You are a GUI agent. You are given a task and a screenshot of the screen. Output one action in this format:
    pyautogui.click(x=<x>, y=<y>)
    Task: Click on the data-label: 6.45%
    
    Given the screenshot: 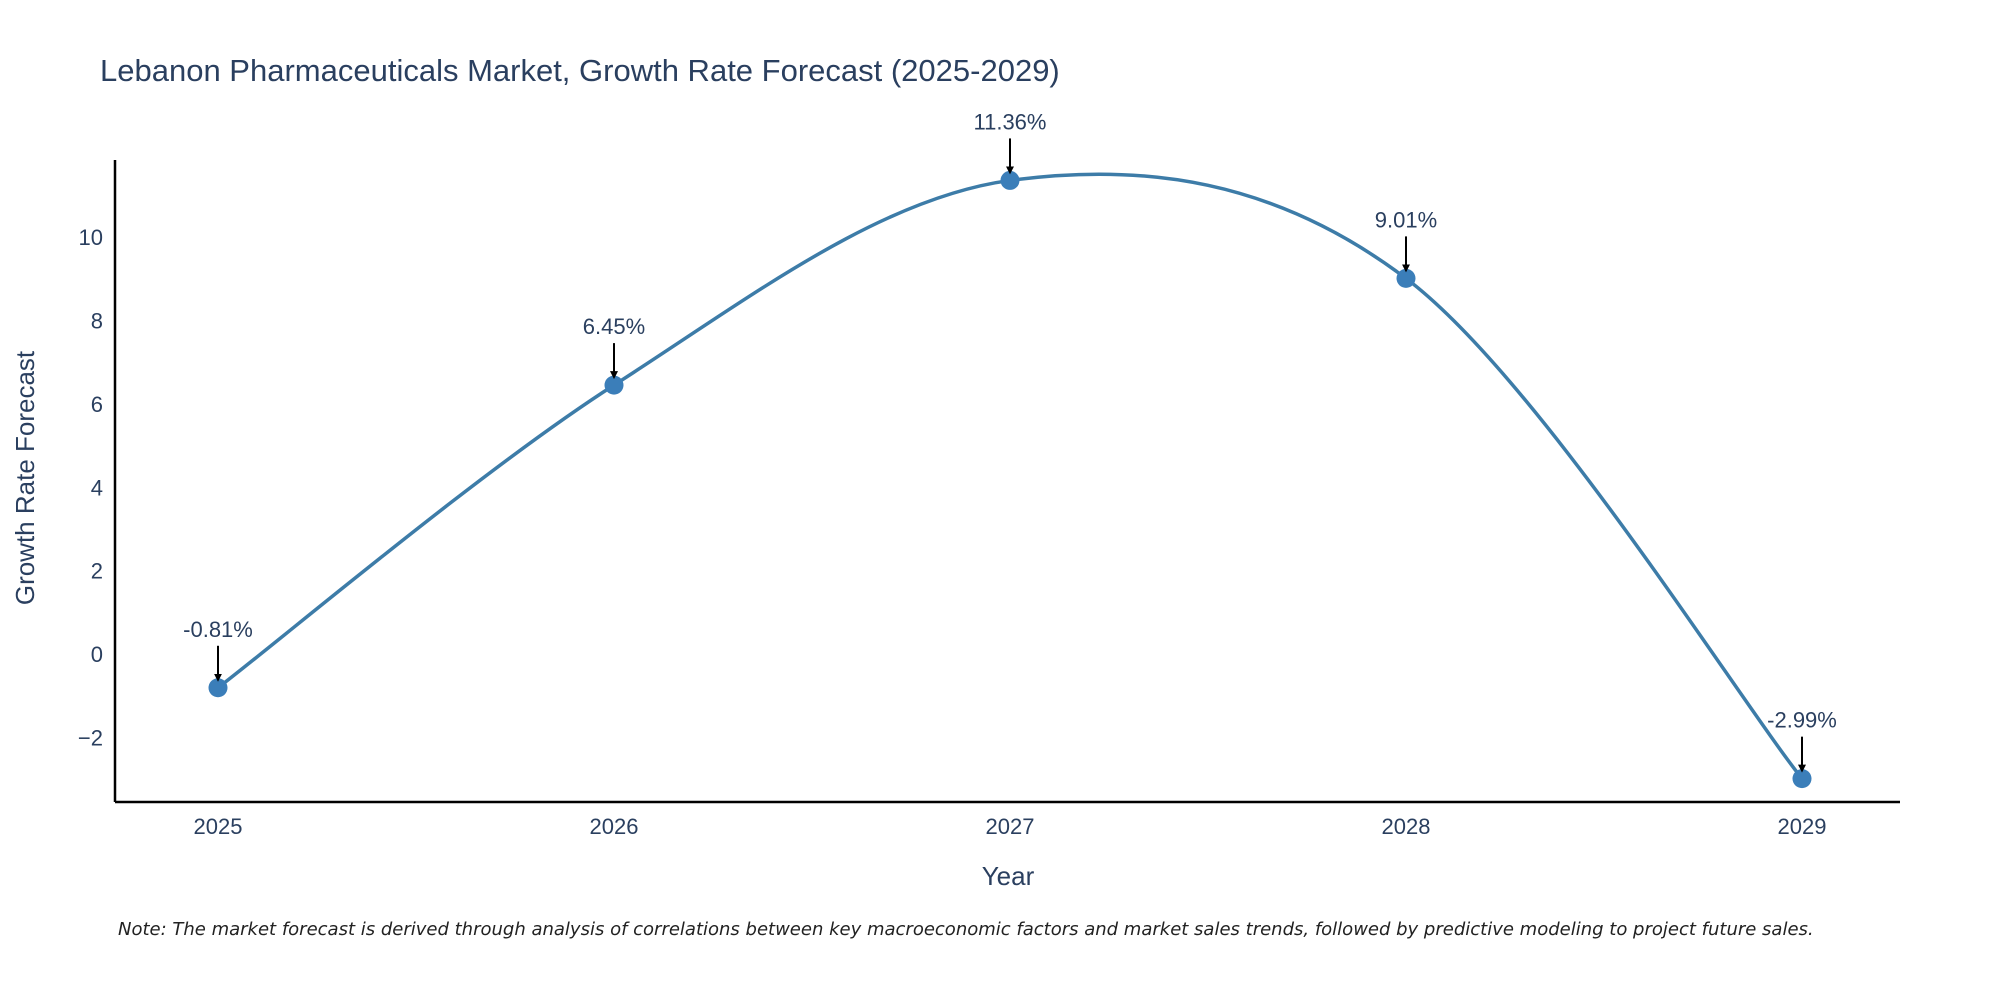 What is the action you would take?
    pyautogui.click(x=614, y=326)
    